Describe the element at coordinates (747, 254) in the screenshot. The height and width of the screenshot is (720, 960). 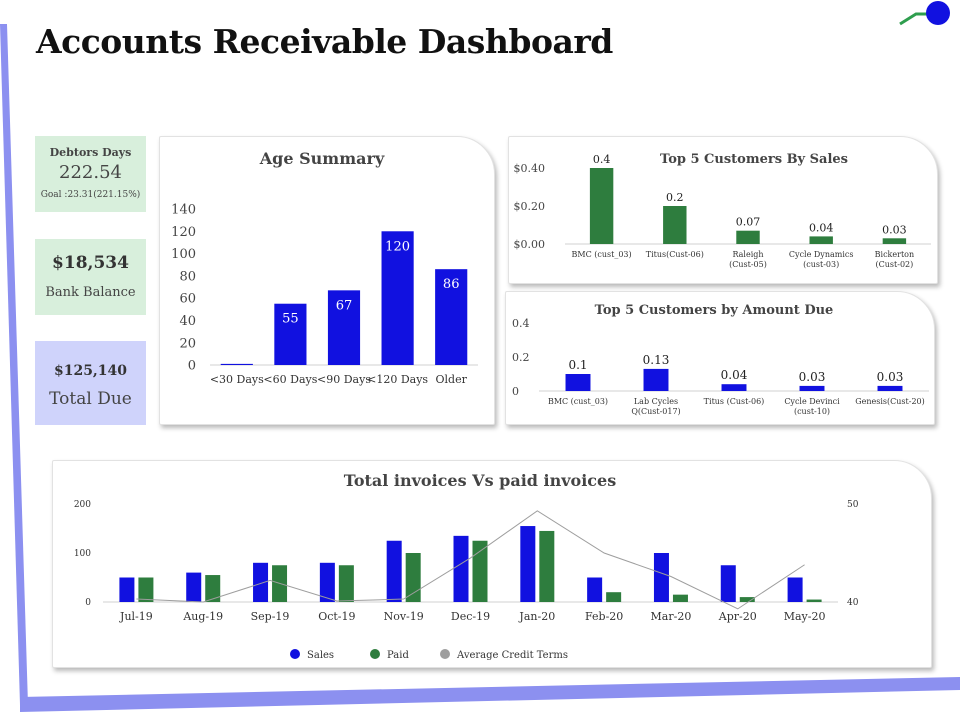
I see `category-label-line: Raleigh` at that location.